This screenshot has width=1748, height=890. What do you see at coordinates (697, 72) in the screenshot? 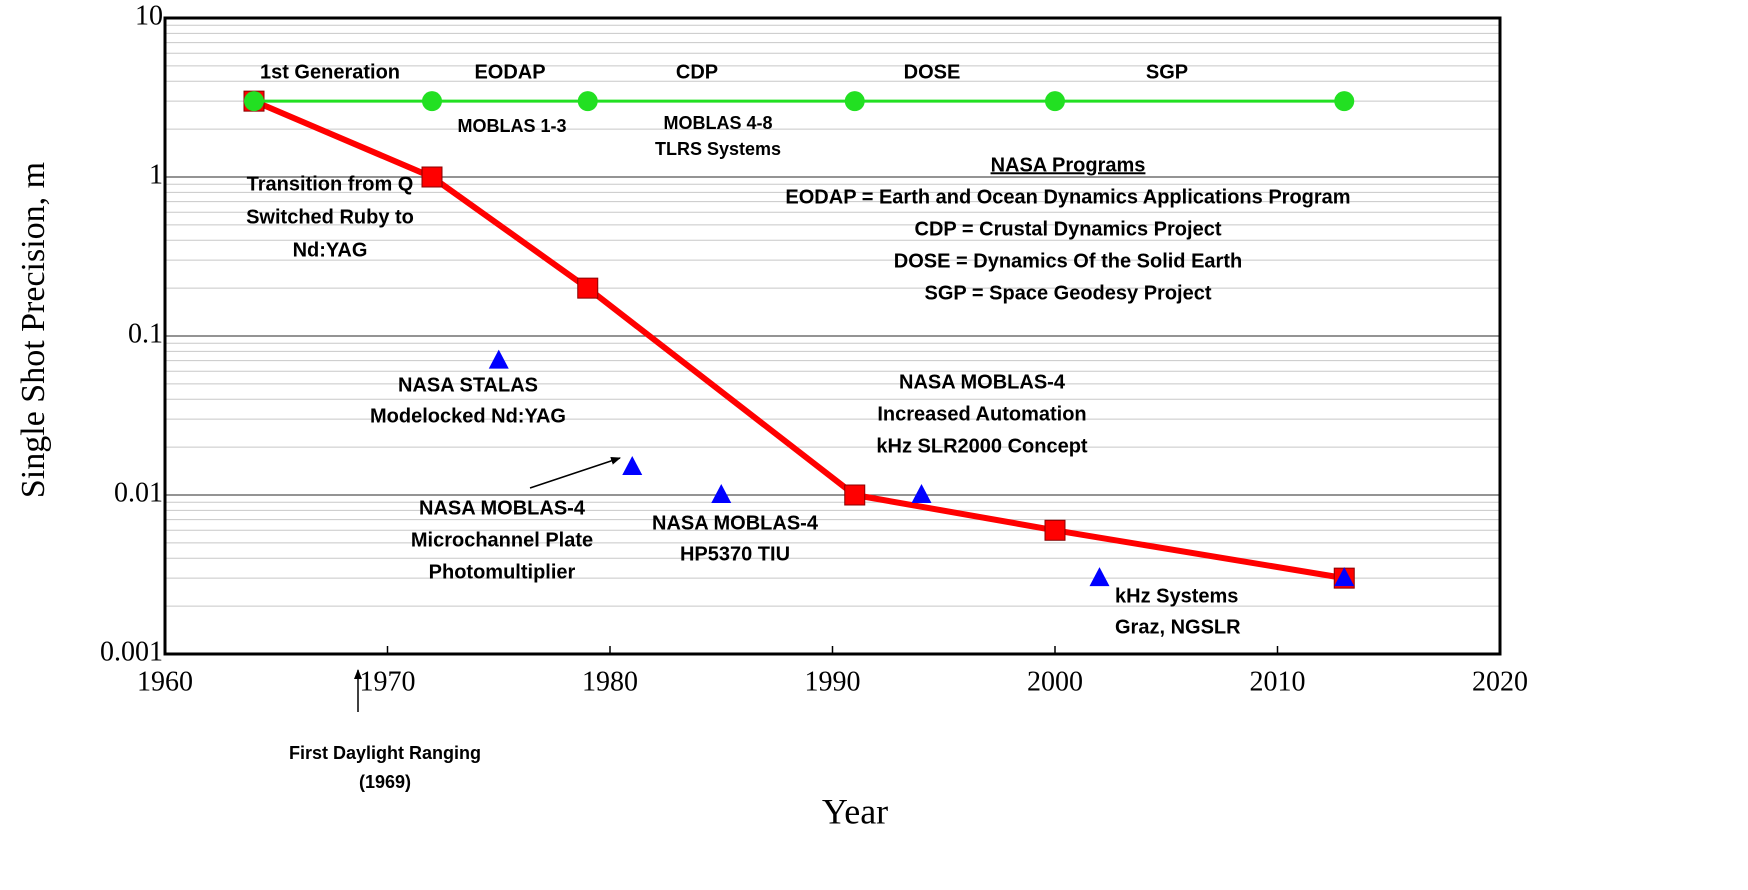
I see `phase-label: CDP` at bounding box center [697, 72].